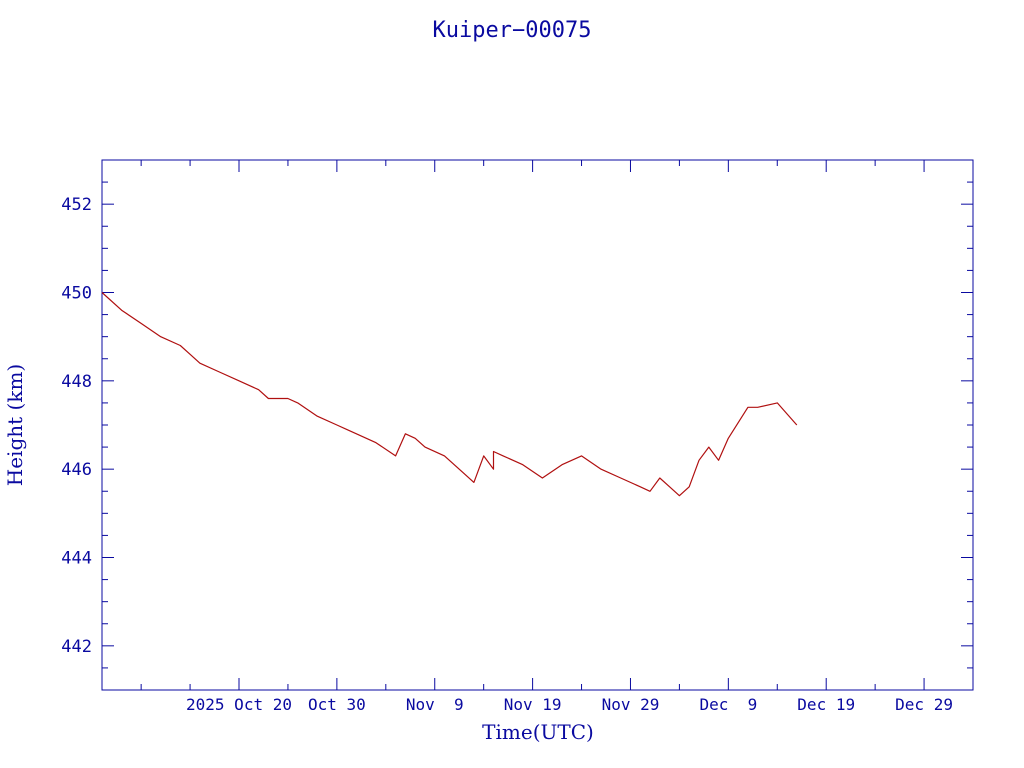  What do you see at coordinates (76, 559) in the screenshot?
I see `y-tick-label: 444` at bounding box center [76, 559].